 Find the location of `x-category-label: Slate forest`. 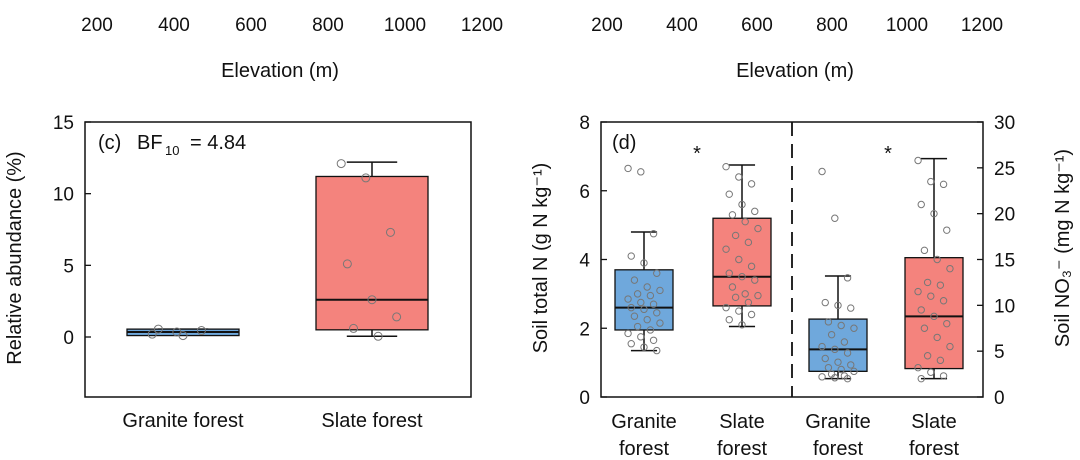

x-category-label: Slate forest is located at coordinates (372, 421).